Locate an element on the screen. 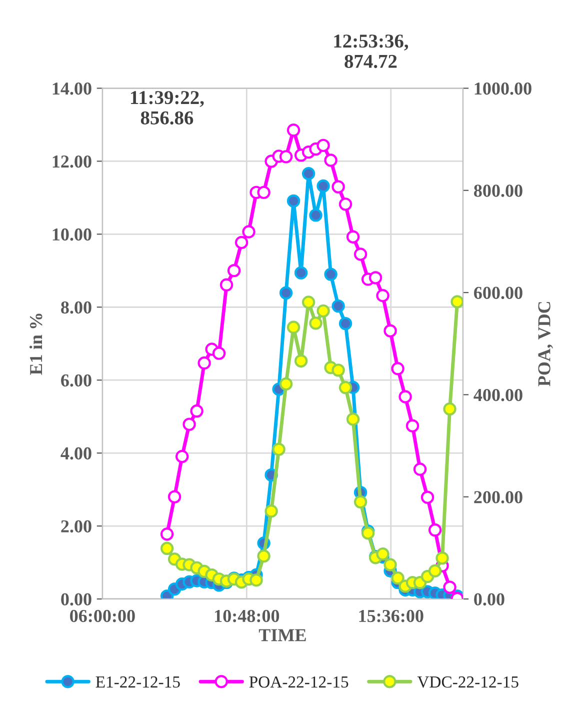 Image resolution: width=566 pixels, height=706 pixels. y-tick-label: 0.00 is located at coordinates (76, 599).